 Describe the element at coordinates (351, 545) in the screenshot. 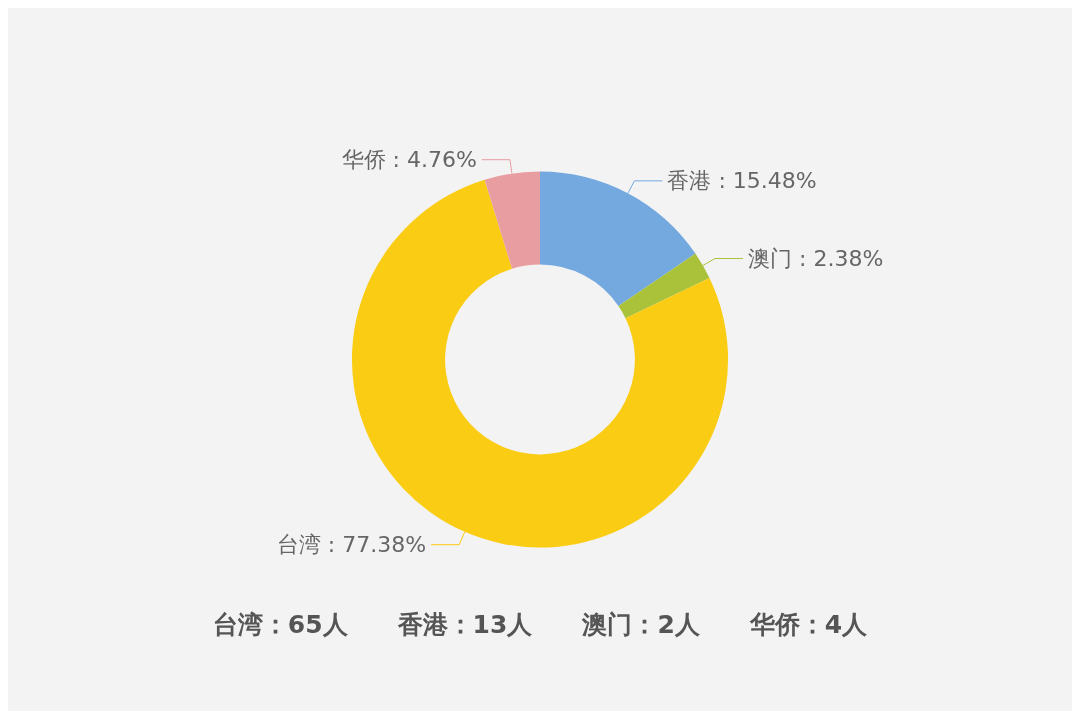

I see `slice-label: 台湾 : 77.38%` at that location.